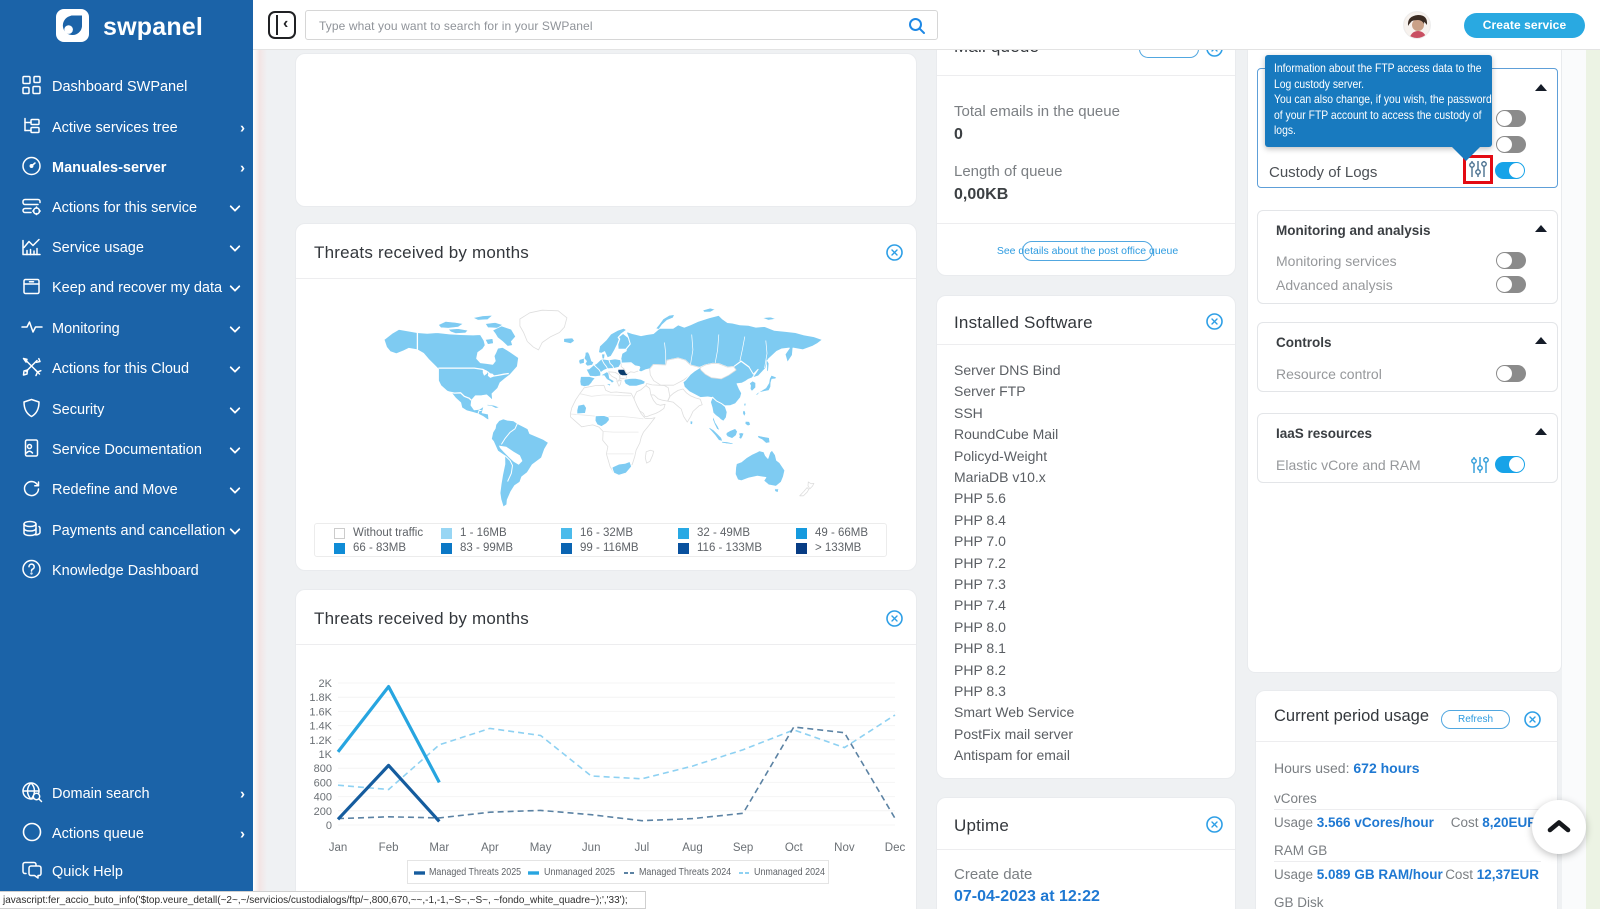  Describe the element at coordinates (320, 727) in the screenshot. I see `svg-text: 1.4K` at that location.